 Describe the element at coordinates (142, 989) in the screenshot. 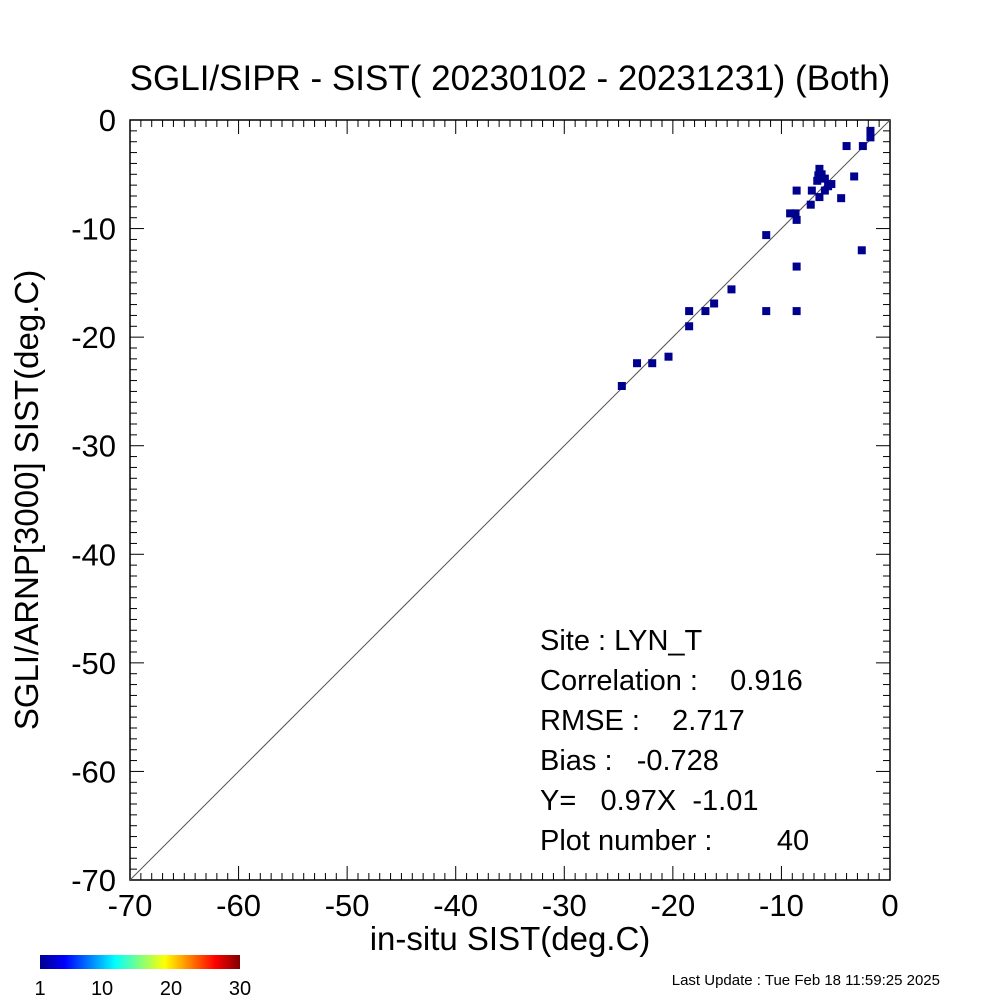

I see `colorbar-ticks: 1 10 20 30` at that location.